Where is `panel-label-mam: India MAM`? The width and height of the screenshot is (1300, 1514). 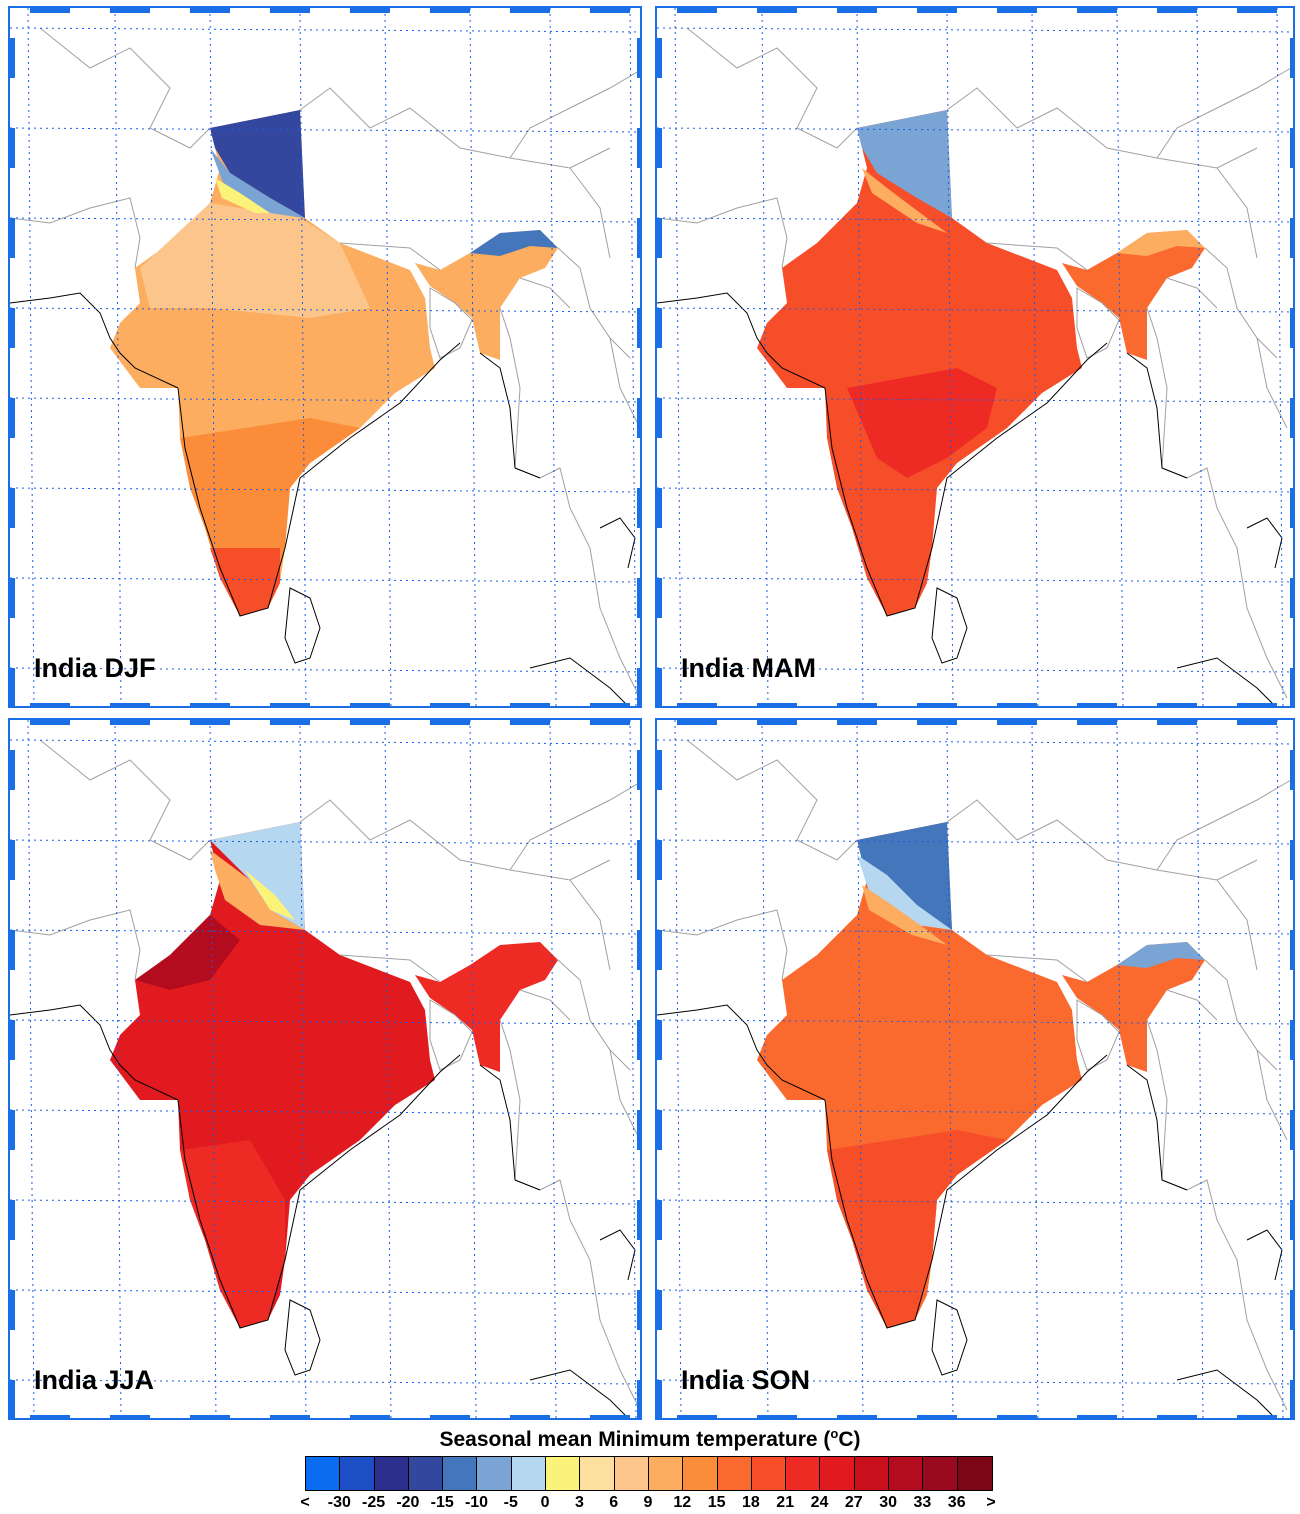
panel-label-mam: India MAM is located at coordinates (748, 668).